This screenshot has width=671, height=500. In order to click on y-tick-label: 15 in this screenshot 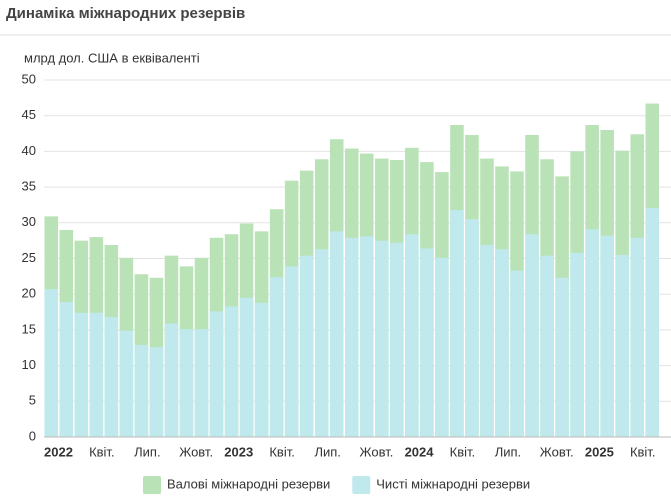, I will do `click(29, 328)`.